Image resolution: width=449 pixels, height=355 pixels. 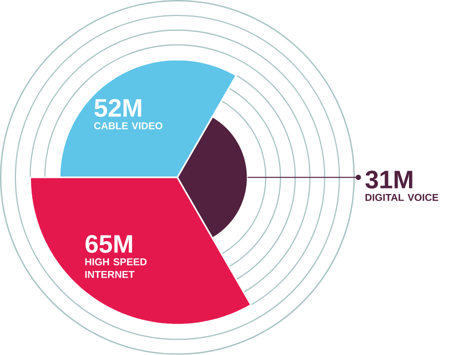 I want to click on category-label: HIGH SPEED INTERNET, so click(x=116, y=268).